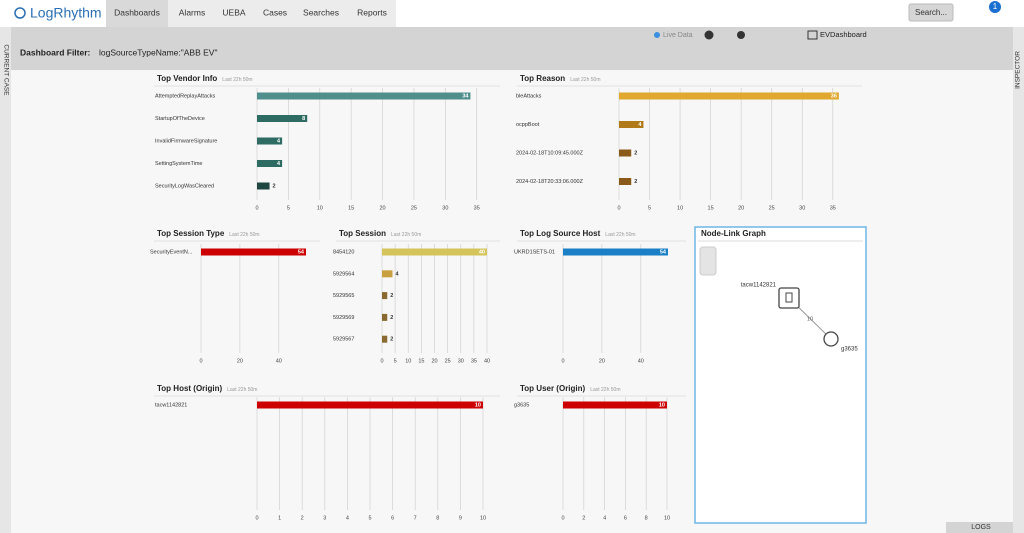 The width and height of the screenshot is (1024, 533). Describe the element at coordinates (512, 48) in the screenshot. I see `toolbar` at that location.